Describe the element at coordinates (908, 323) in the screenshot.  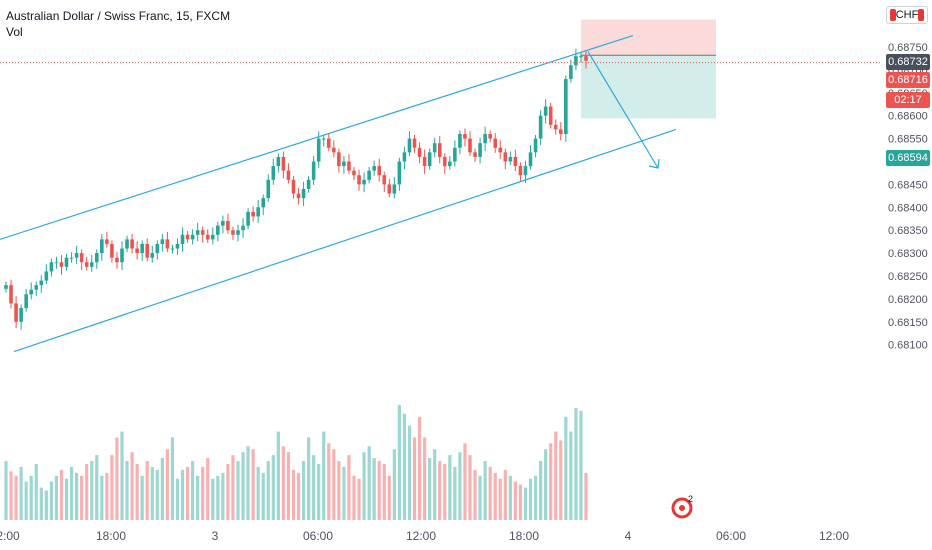
I see `y-tick-label: 0.68150` at that location.